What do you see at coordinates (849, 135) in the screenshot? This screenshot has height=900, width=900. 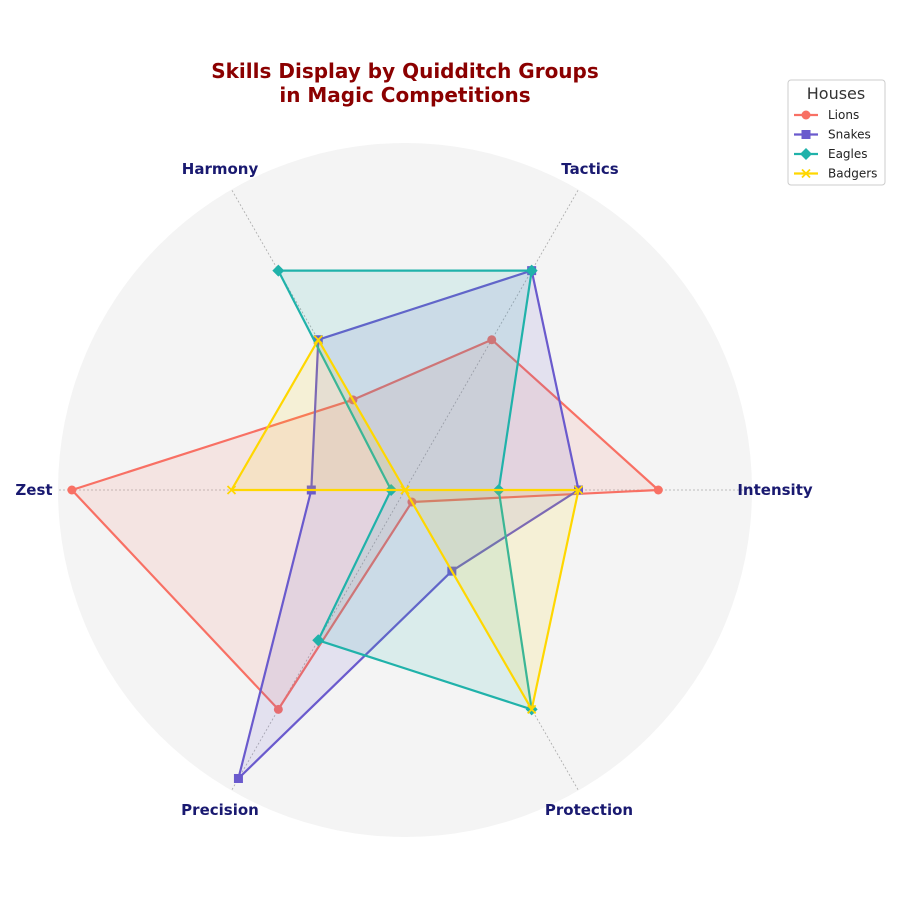 I see `legend-label-snakes: Snakes` at bounding box center [849, 135].